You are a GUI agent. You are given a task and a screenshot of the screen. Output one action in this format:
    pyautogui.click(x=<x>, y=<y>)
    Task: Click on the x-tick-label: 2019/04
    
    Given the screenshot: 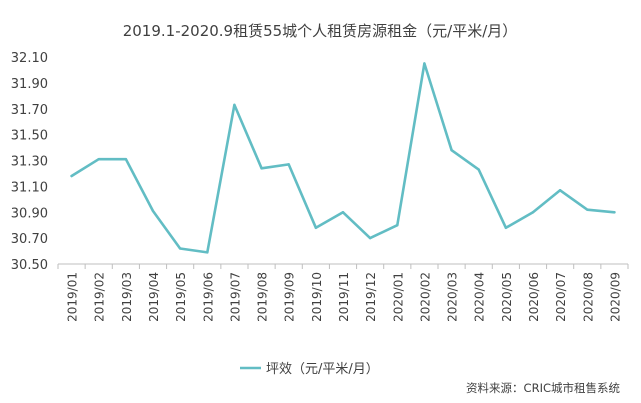 What is the action you would take?
    pyautogui.click(x=154, y=297)
    